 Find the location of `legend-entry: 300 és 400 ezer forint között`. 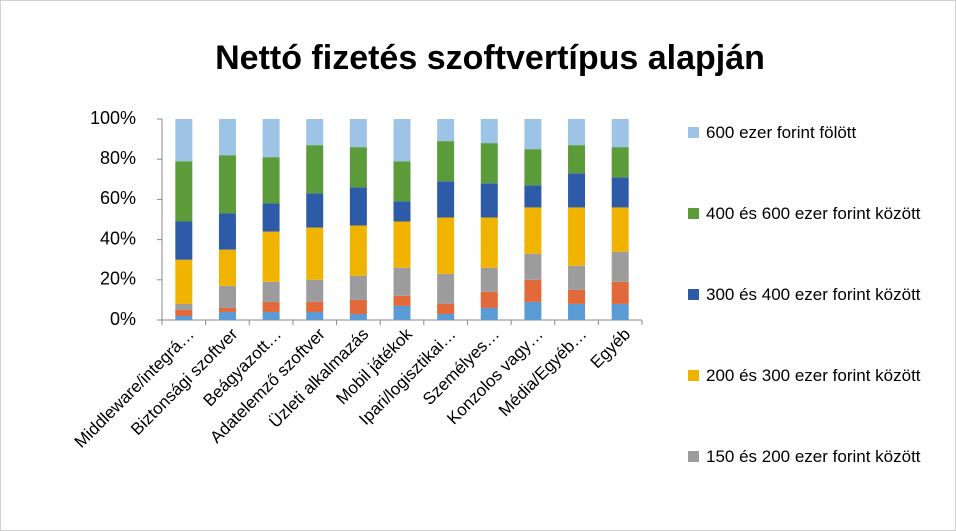

legend-entry: 300 és 400 ezer forint között is located at coordinates (813, 319).